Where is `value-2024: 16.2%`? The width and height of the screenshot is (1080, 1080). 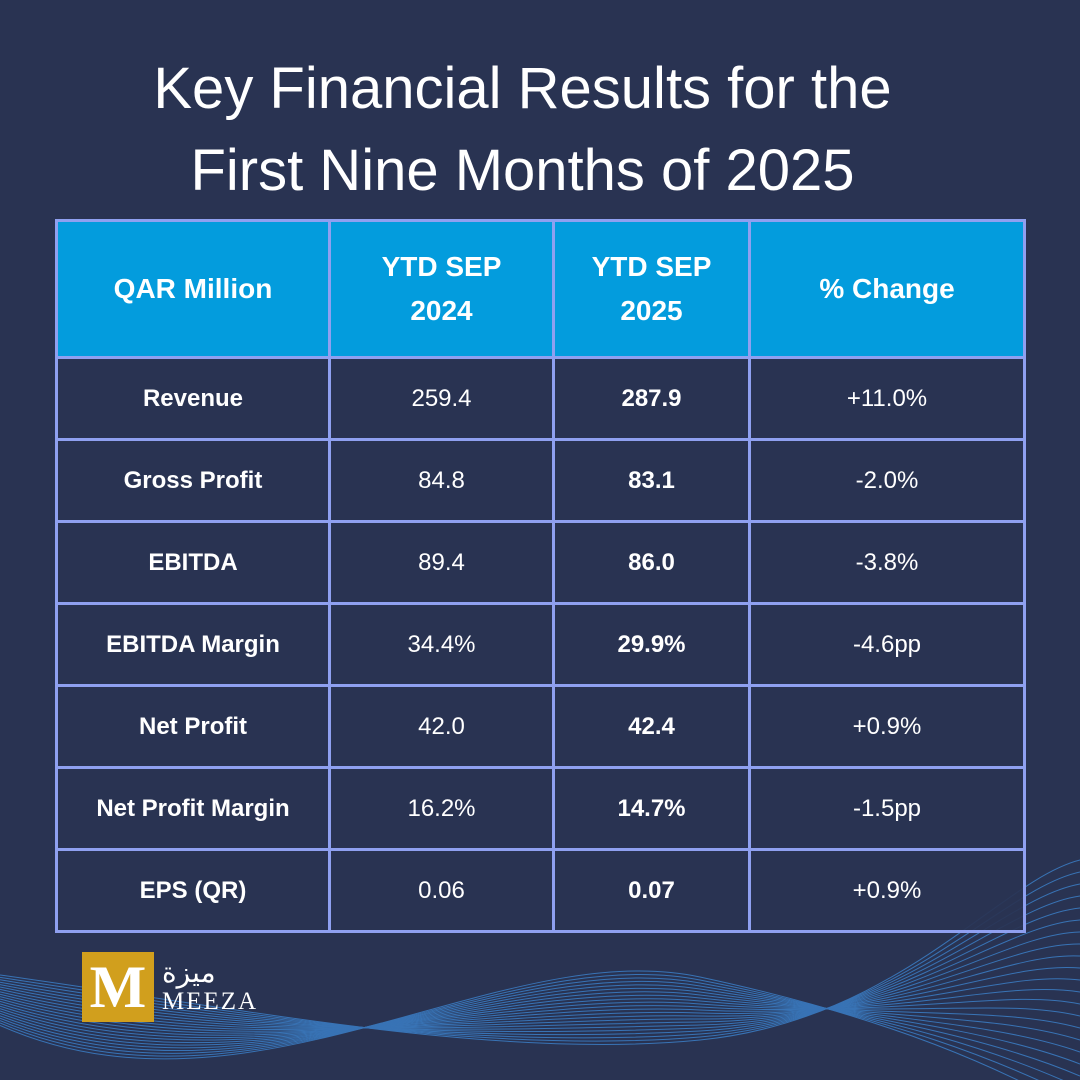
value-2024: 16.2% is located at coordinates (441, 808).